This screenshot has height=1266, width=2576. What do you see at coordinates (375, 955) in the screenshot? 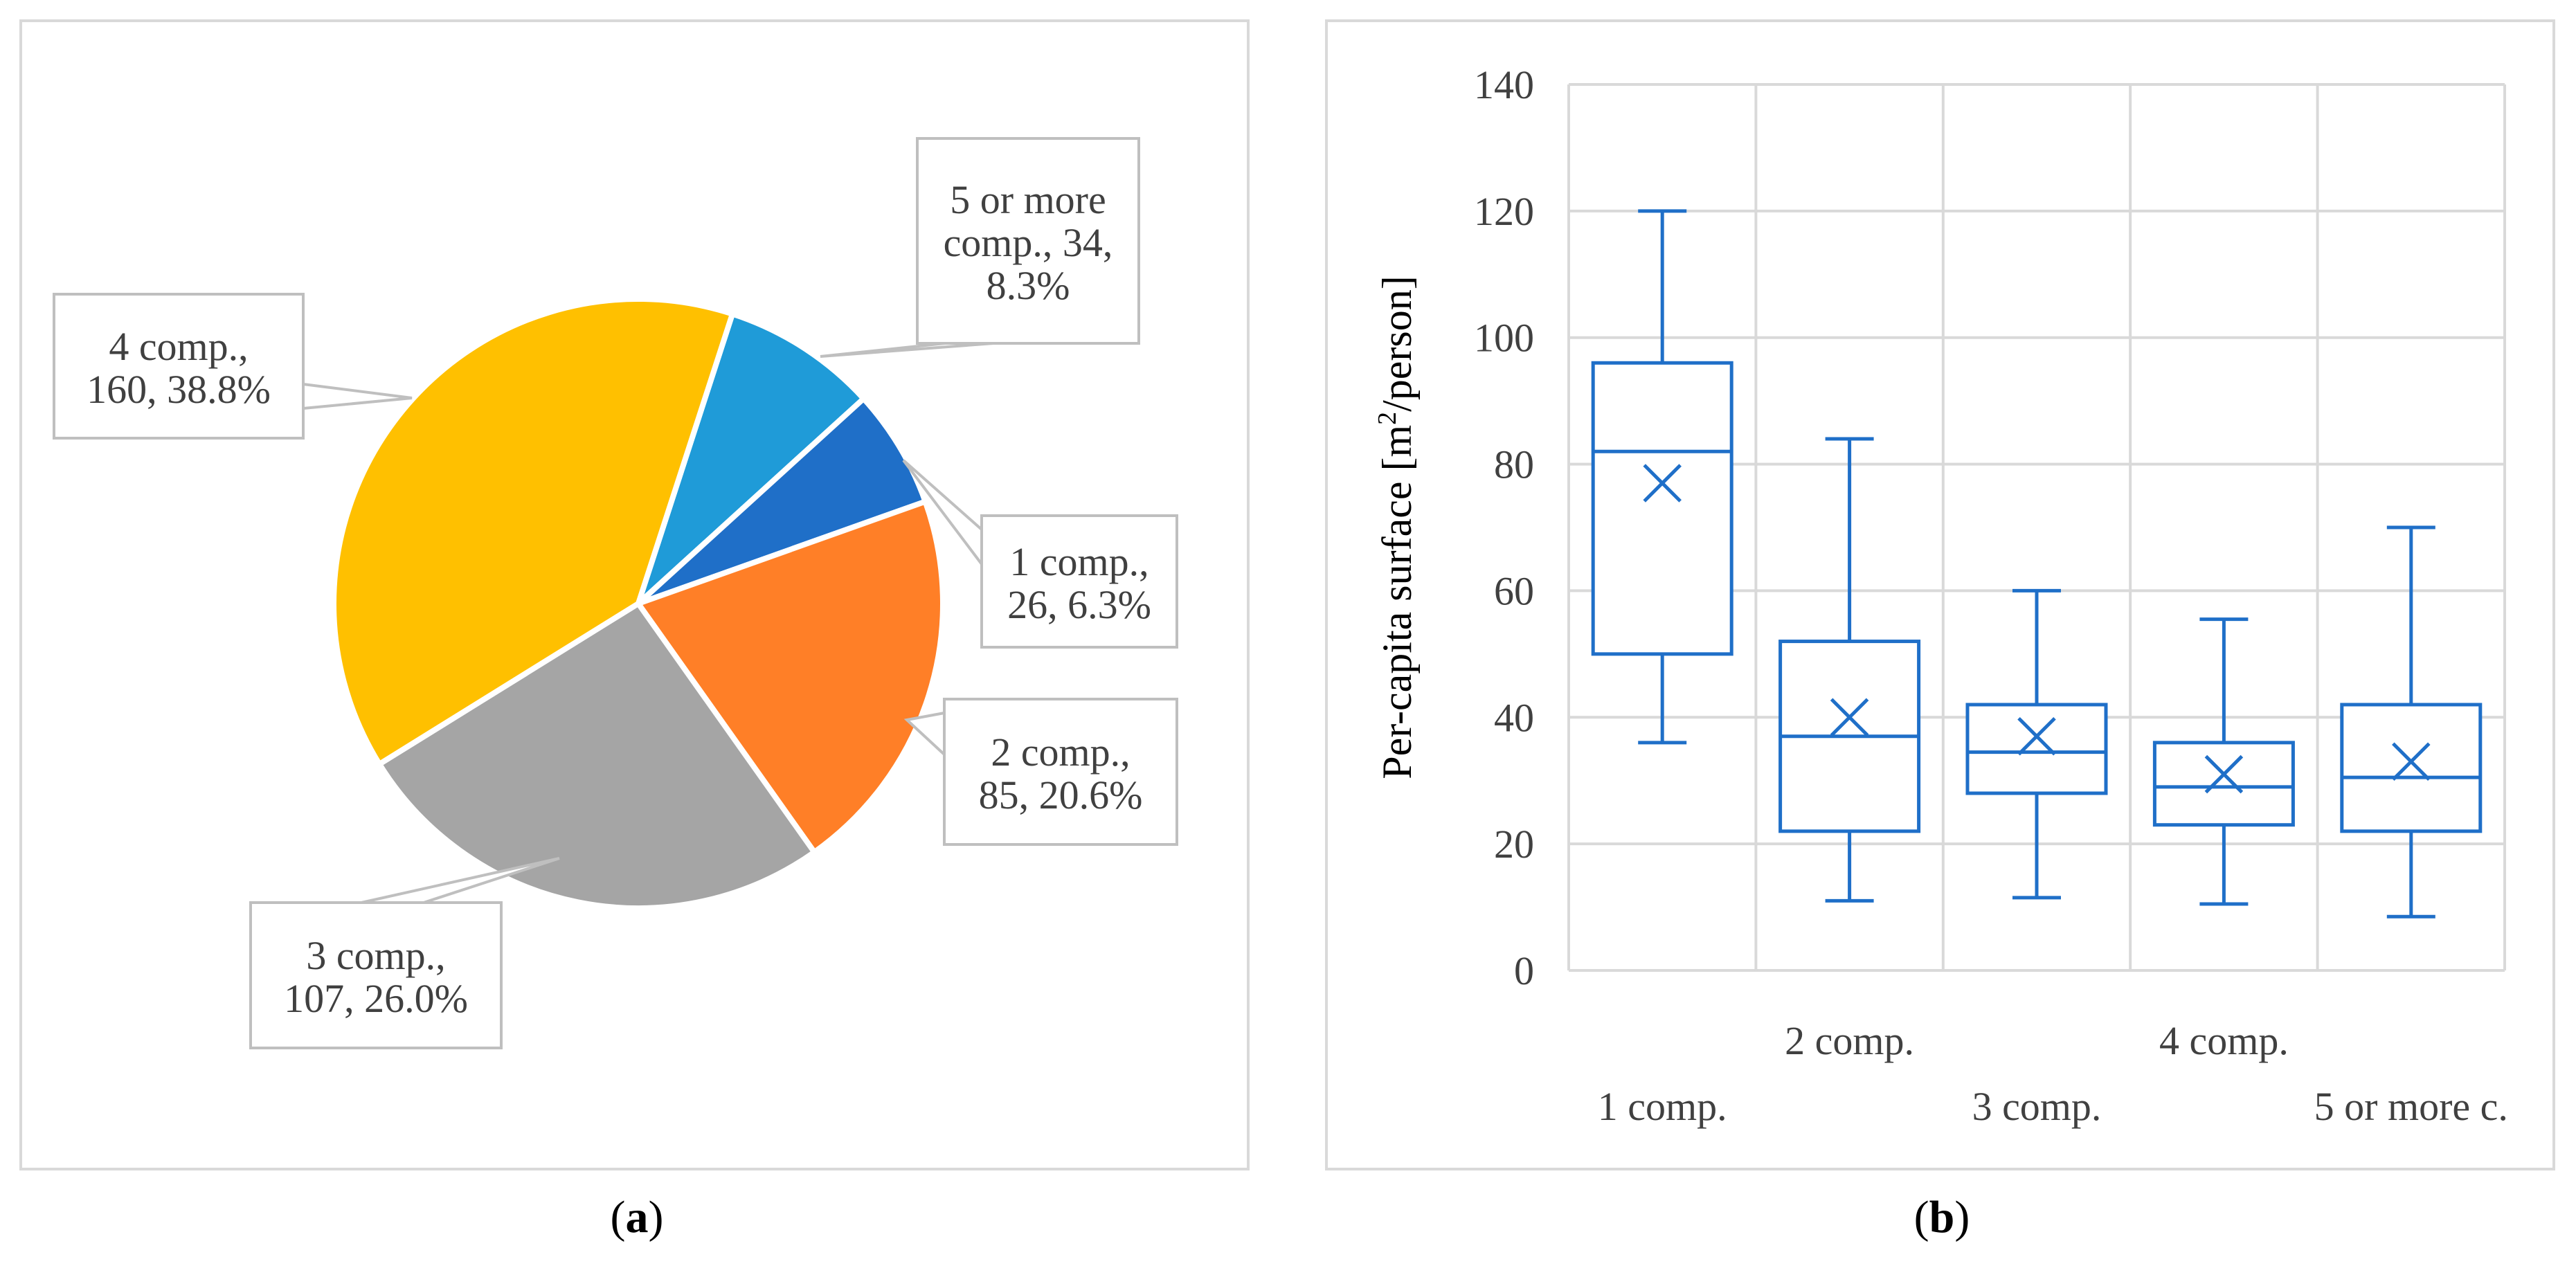
I see `callout-text-3-comp-: 3 comp.,` at bounding box center [375, 955].